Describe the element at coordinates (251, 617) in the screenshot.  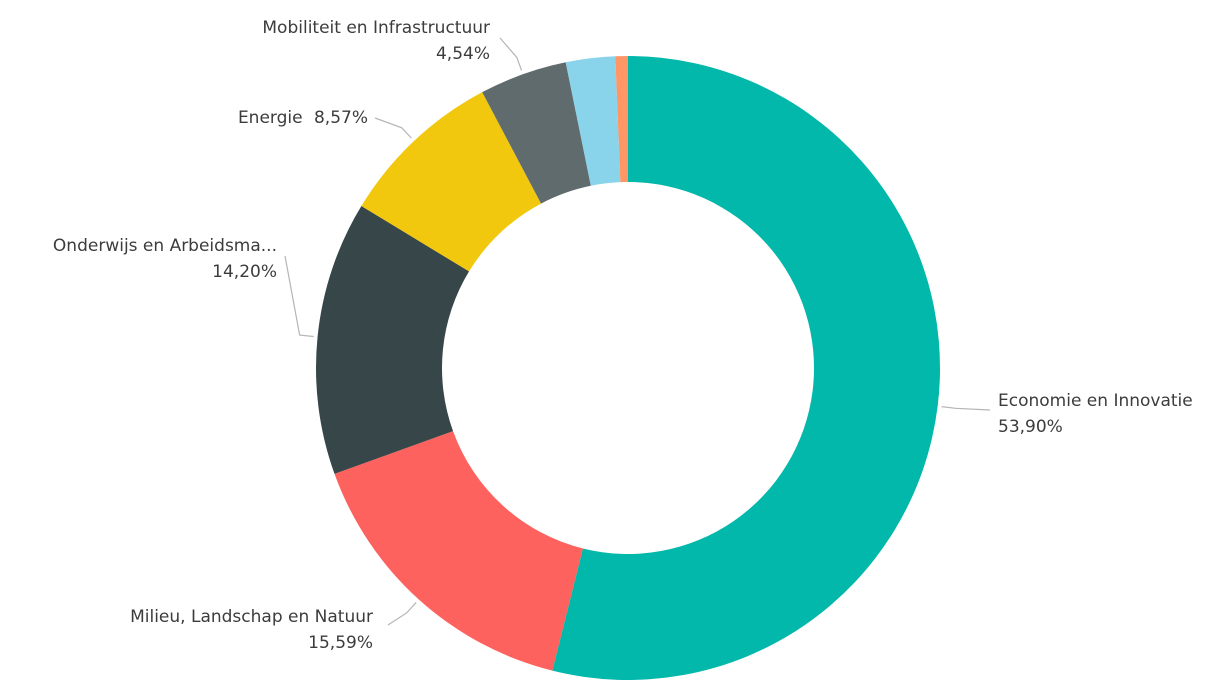
I see `label-milieu-landschap-en-natuur: Milieu, Landschap en Natuur` at that location.